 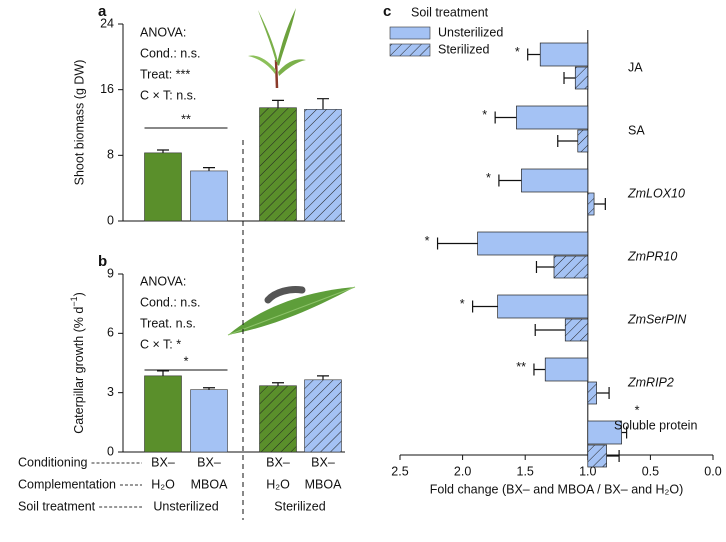 What do you see at coordinates (650, 382) in the screenshot?
I see `category-label: ZmRIP2` at bounding box center [650, 382].